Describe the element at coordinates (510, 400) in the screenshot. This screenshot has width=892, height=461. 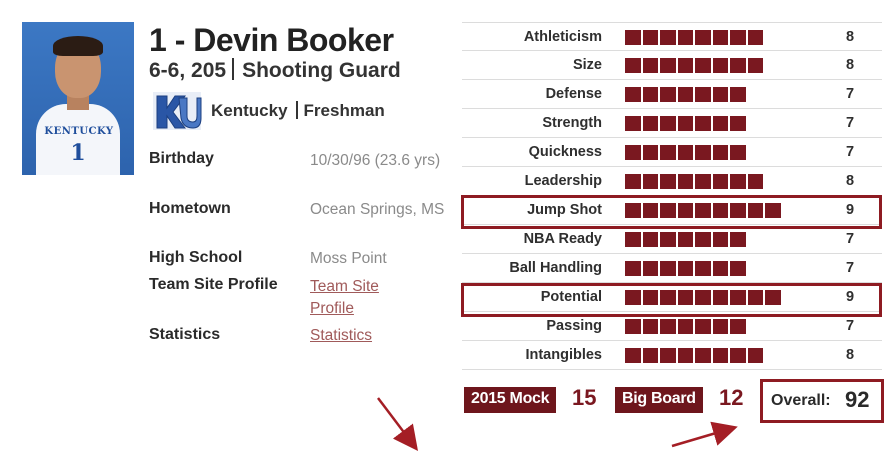
I see `mock-badge: 2015 Mock` at that location.